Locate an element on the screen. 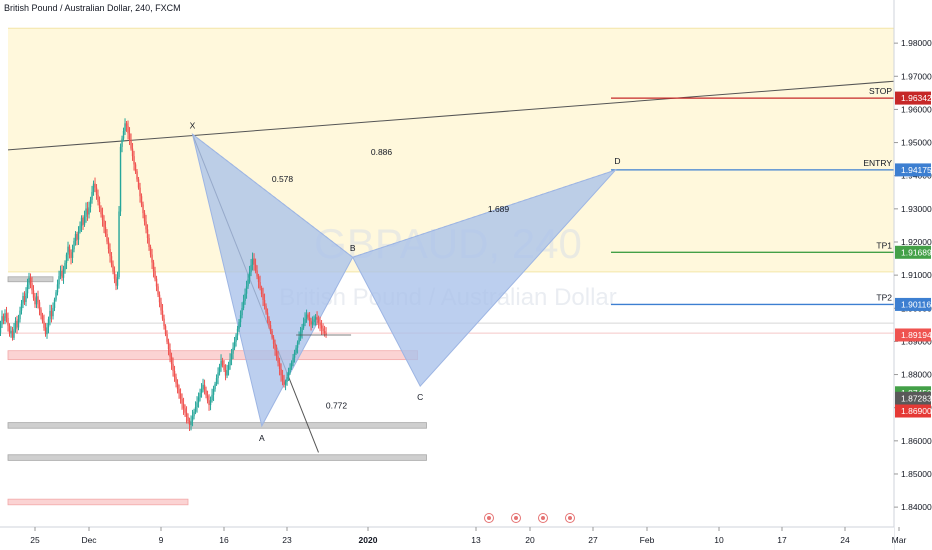 The height and width of the screenshot is (550, 932). x-tick-label: 25 is located at coordinates (35, 540).